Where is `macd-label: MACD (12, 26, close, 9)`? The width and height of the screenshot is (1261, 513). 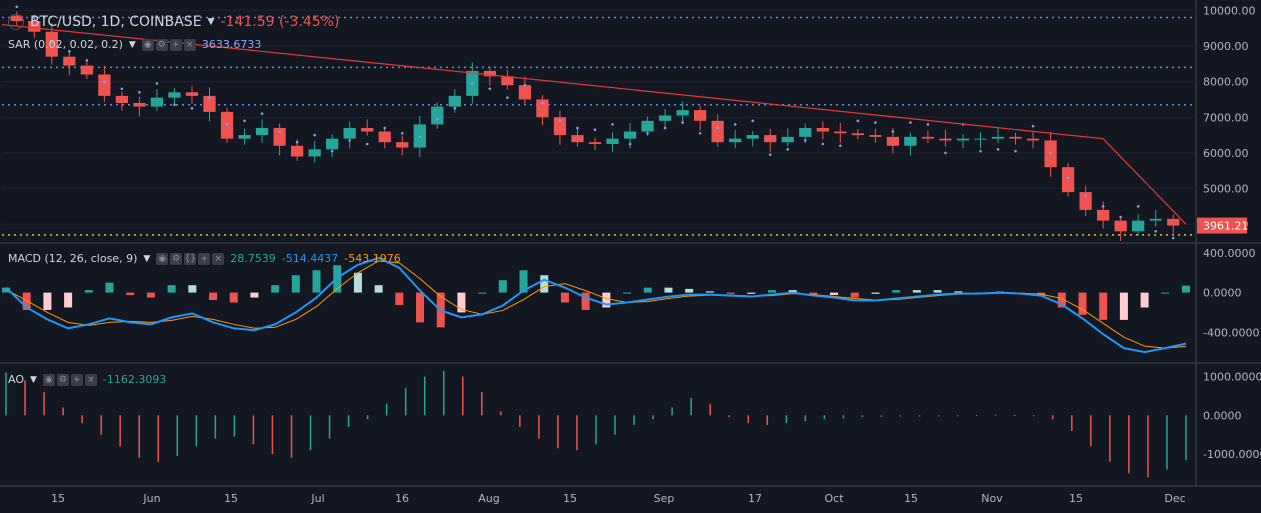 macd-label: MACD (12, 26, close, 9) is located at coordinates (73, 258).